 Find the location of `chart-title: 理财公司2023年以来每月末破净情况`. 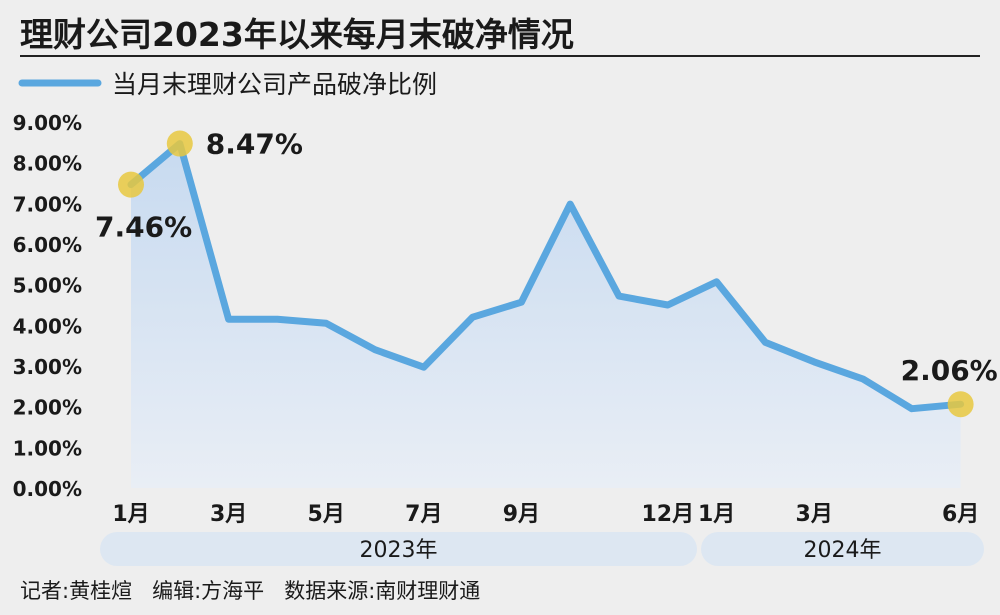

chart-title: 理财公司2023年以来每月末破净情况 is located at coordinates (297, 34).